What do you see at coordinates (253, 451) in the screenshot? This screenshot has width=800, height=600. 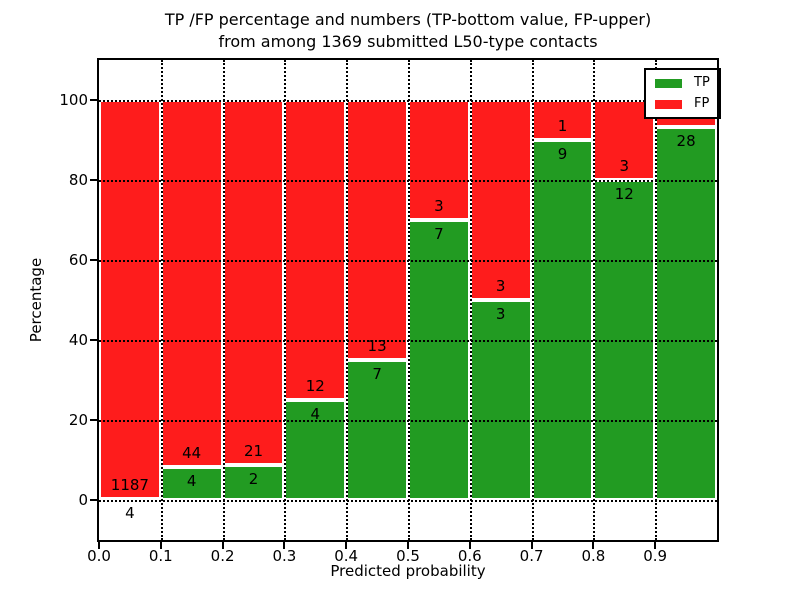 I see `bar-count-label-fp: 21` at bounding box center [253, 451].